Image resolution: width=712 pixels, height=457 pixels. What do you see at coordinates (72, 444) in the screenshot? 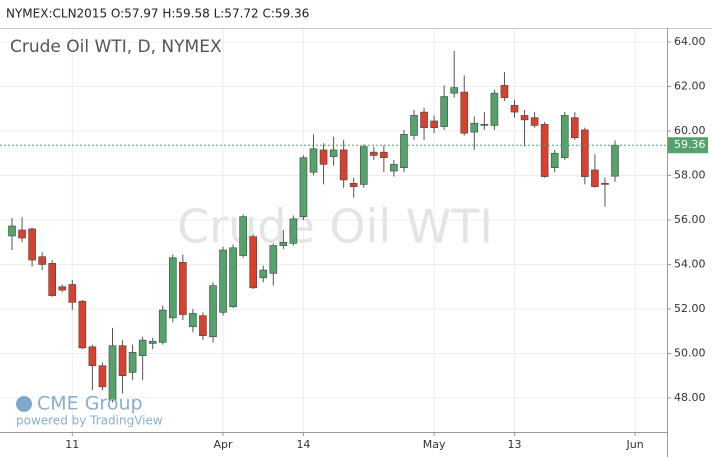
I see `x-tick-label: 11` at bounding box center [72, 444].